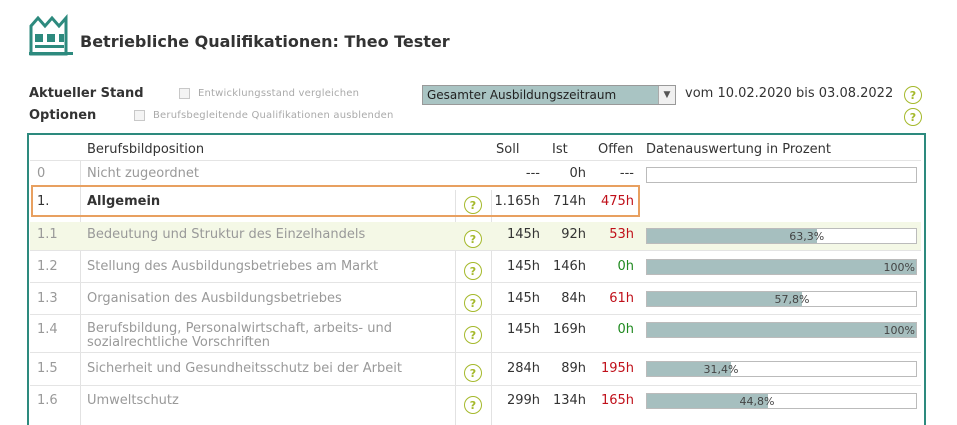 This screenshot has width=957, height=425. I want to click on row-offen: 475h, so click(617, 201).